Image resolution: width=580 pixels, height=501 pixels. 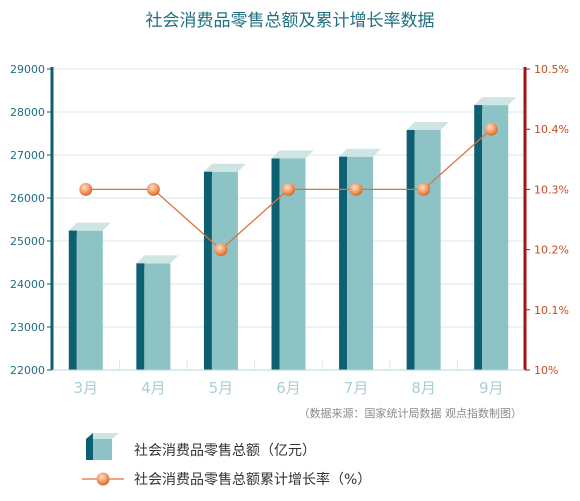 What do you see at coordinates (423, 388) in the screenshot?
I see `x-tick-label: 8月` at bounding box center [423, 388].